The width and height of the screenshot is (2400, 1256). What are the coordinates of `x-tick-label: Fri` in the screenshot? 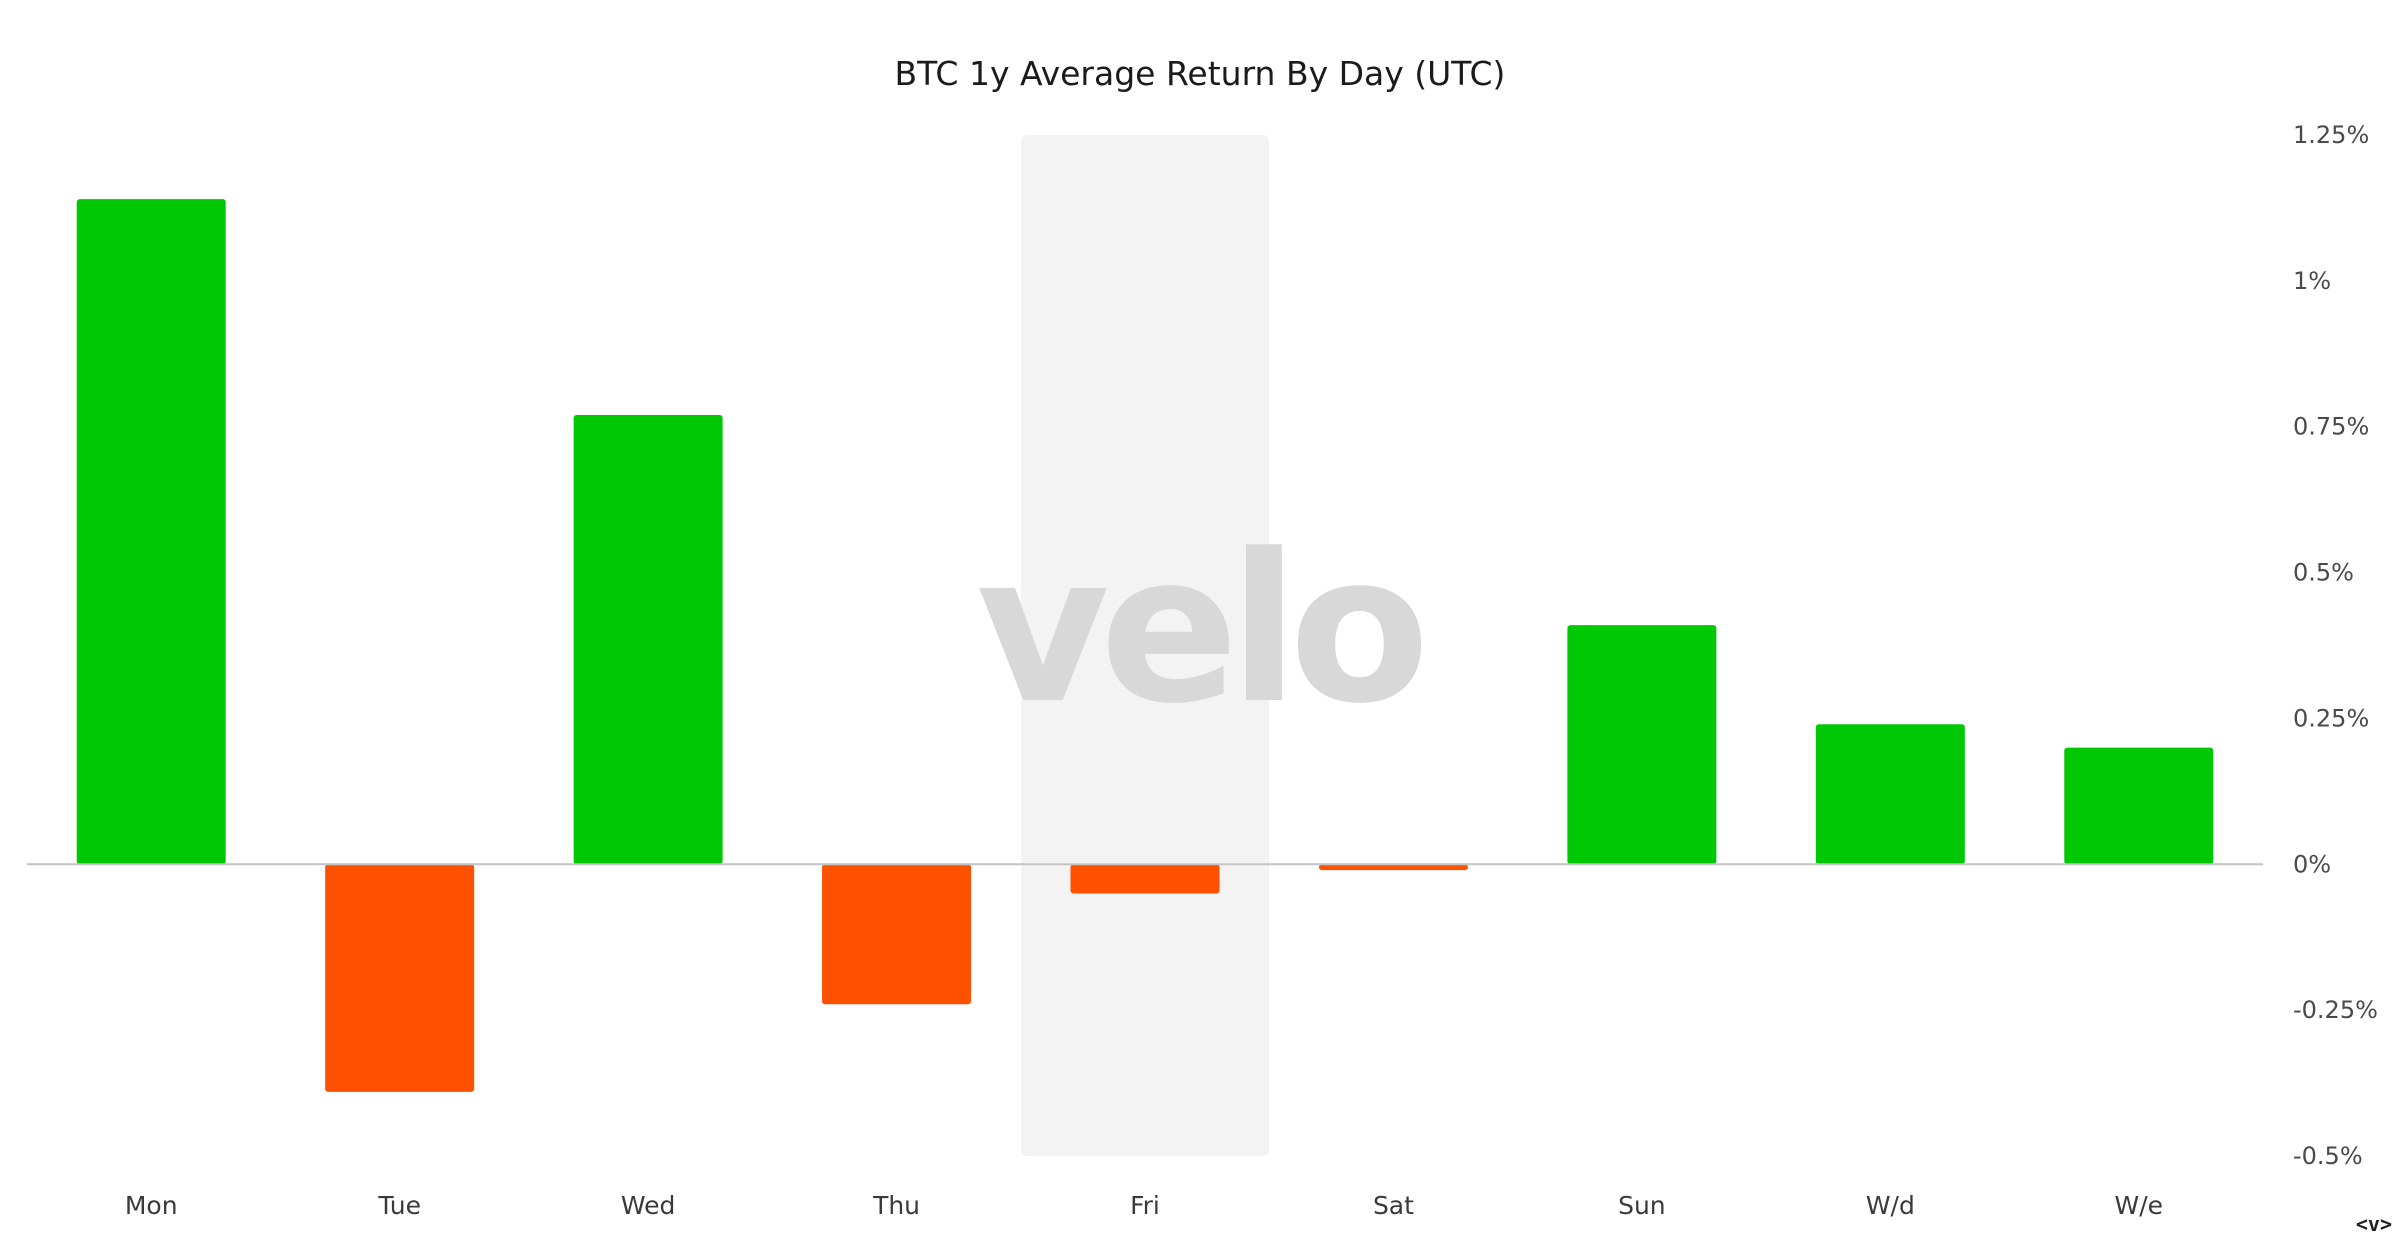 It's located at (1145, 1205).